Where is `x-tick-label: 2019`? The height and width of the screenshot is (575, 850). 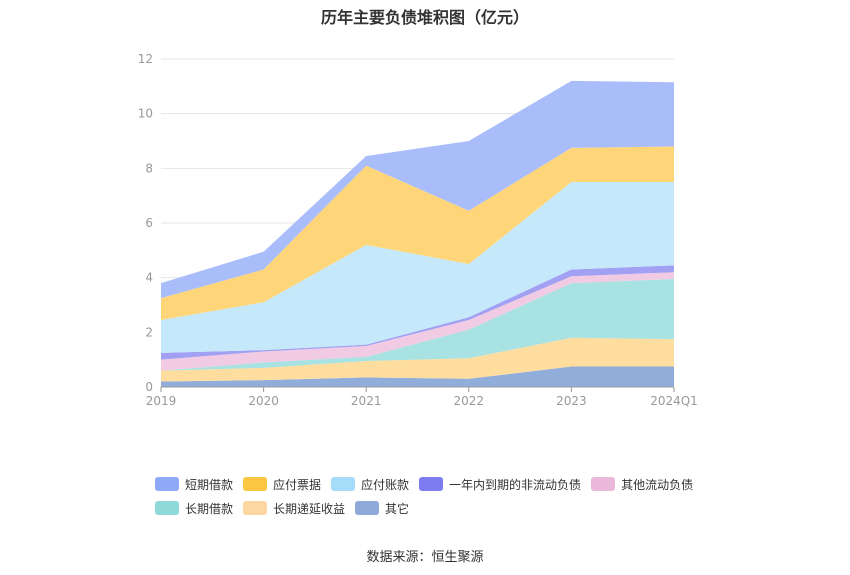 x-tick-label: 2019 is located at coordinates (161, 401).